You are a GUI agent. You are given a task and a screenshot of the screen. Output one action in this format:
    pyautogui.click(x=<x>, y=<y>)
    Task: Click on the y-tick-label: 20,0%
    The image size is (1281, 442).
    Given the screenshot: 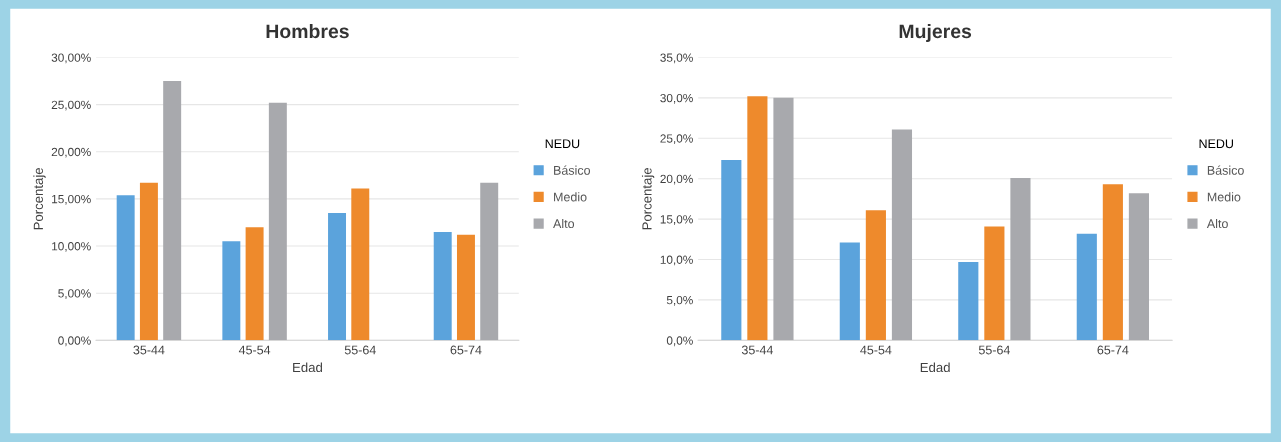 What is the action you would take?
    pyautogui.click(x=676, y=179)
    